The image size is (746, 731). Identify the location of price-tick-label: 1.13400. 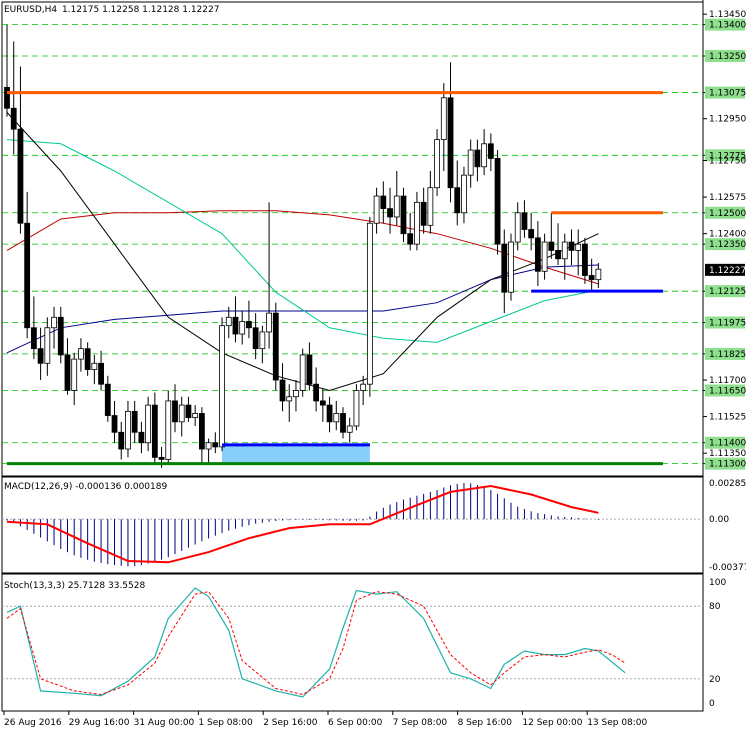
(727, 26).